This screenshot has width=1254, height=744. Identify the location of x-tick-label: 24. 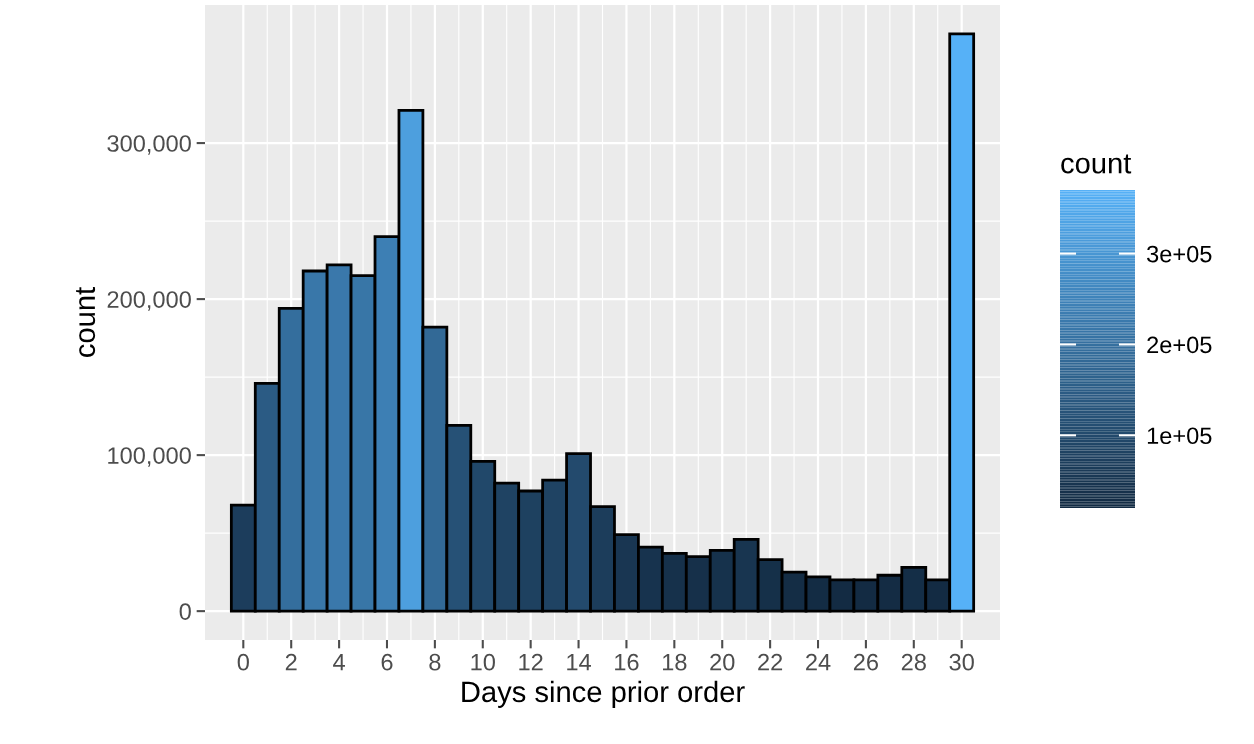
(818, 662).